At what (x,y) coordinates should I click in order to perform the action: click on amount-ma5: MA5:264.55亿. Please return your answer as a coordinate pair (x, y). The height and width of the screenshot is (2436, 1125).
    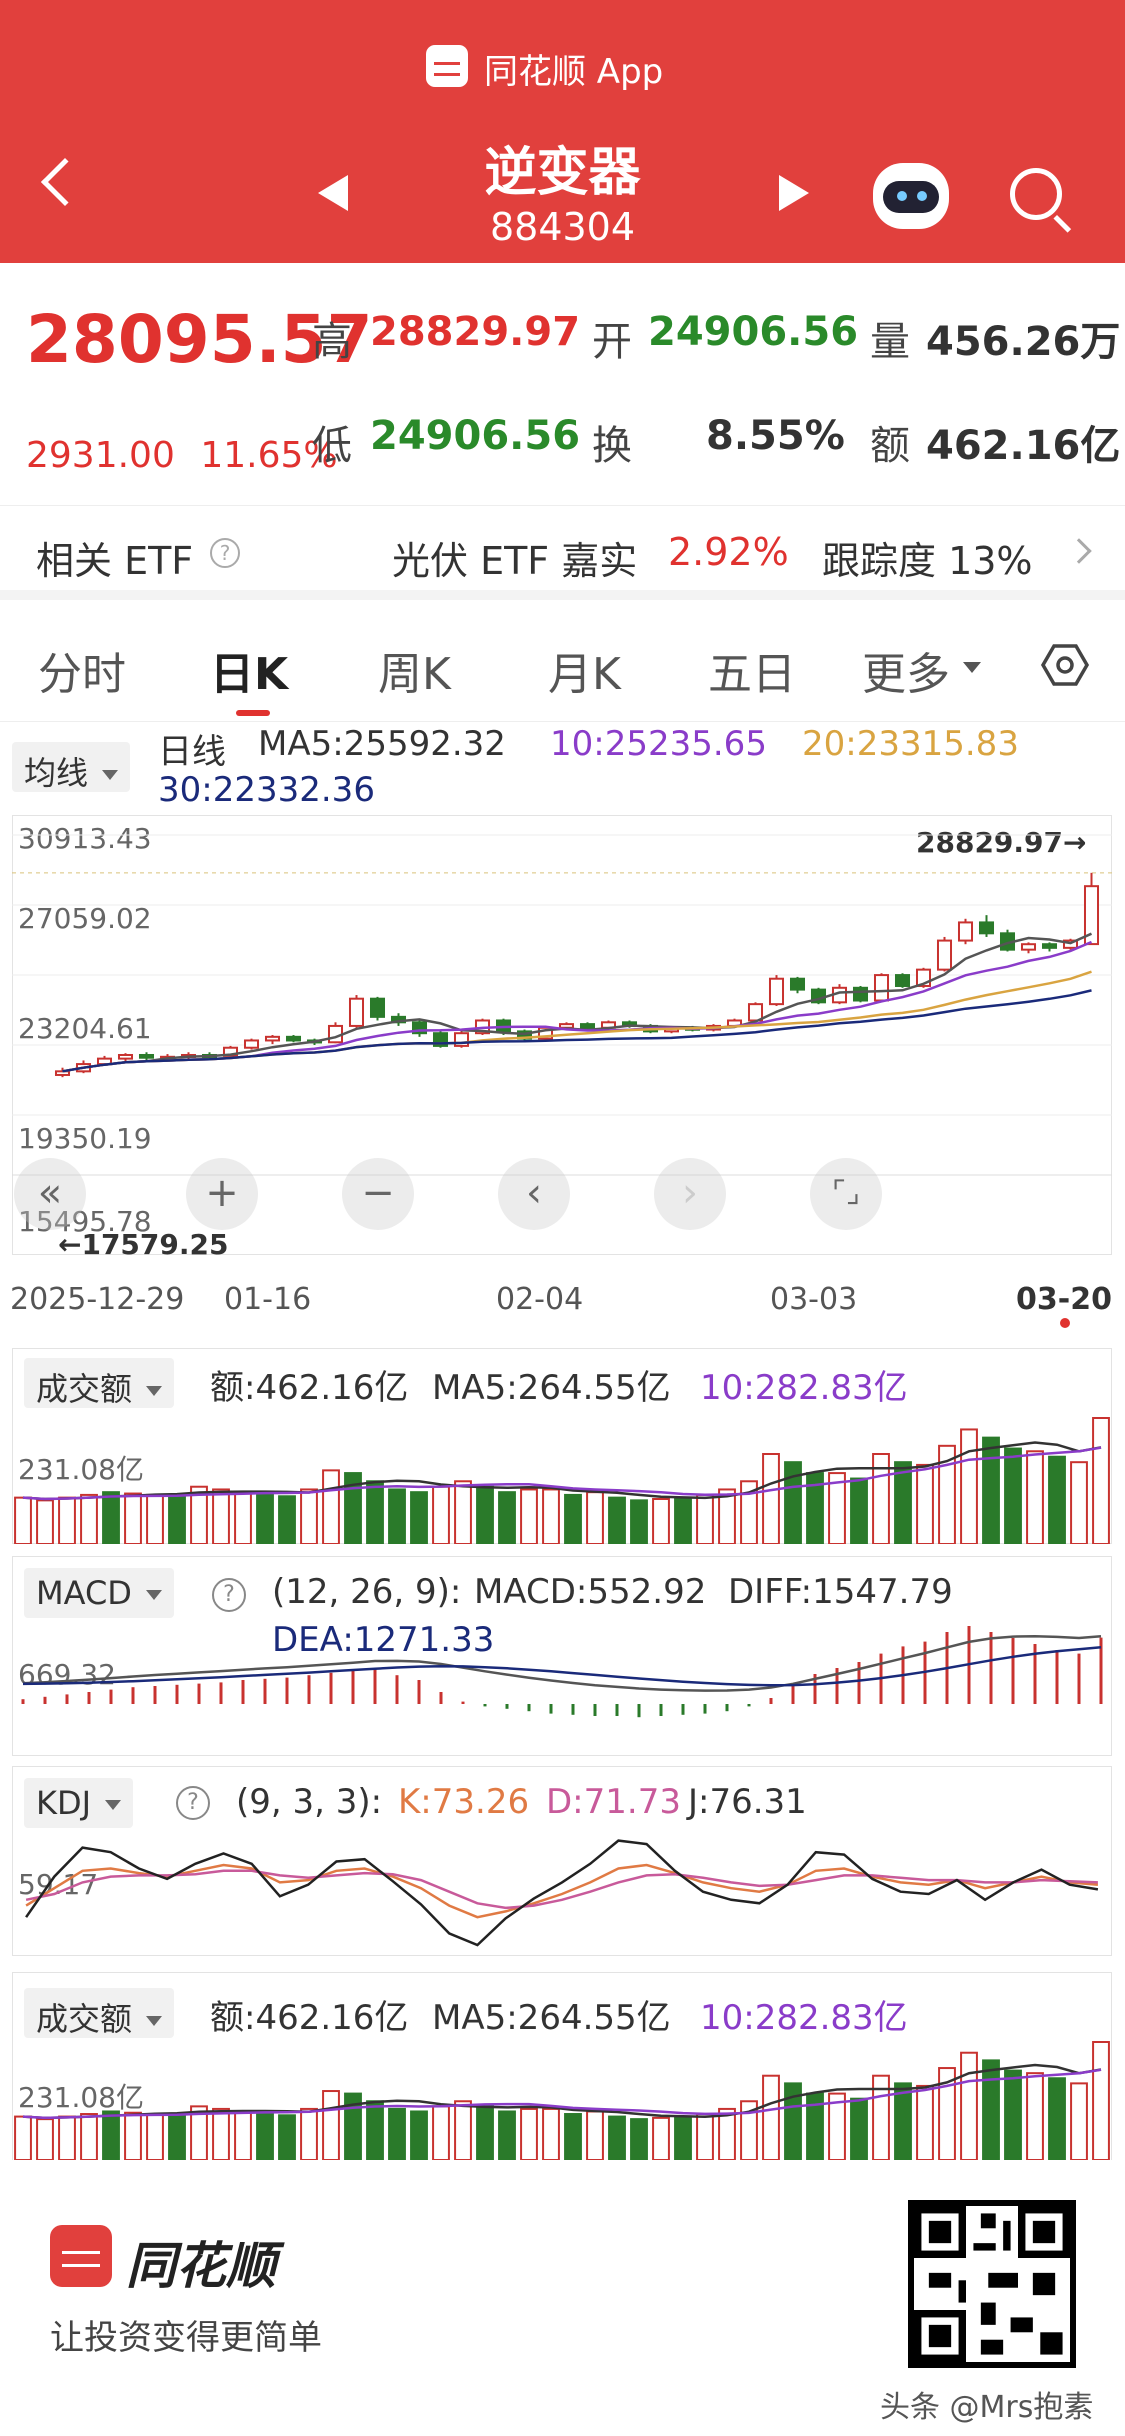
    Looking at the image, I should click on (551, 1388).